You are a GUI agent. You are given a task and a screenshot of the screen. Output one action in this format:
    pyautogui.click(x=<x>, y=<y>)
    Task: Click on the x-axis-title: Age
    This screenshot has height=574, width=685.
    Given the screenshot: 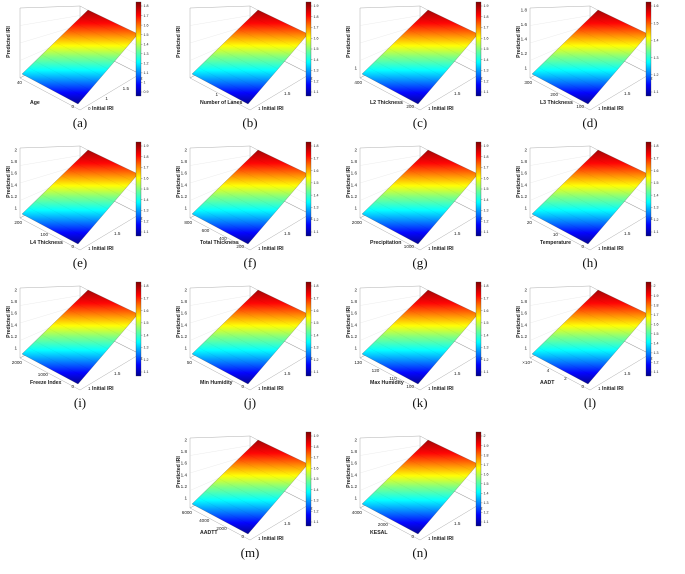 What is the action you would take?
    pyautogui.click(x=35, y=103)
    